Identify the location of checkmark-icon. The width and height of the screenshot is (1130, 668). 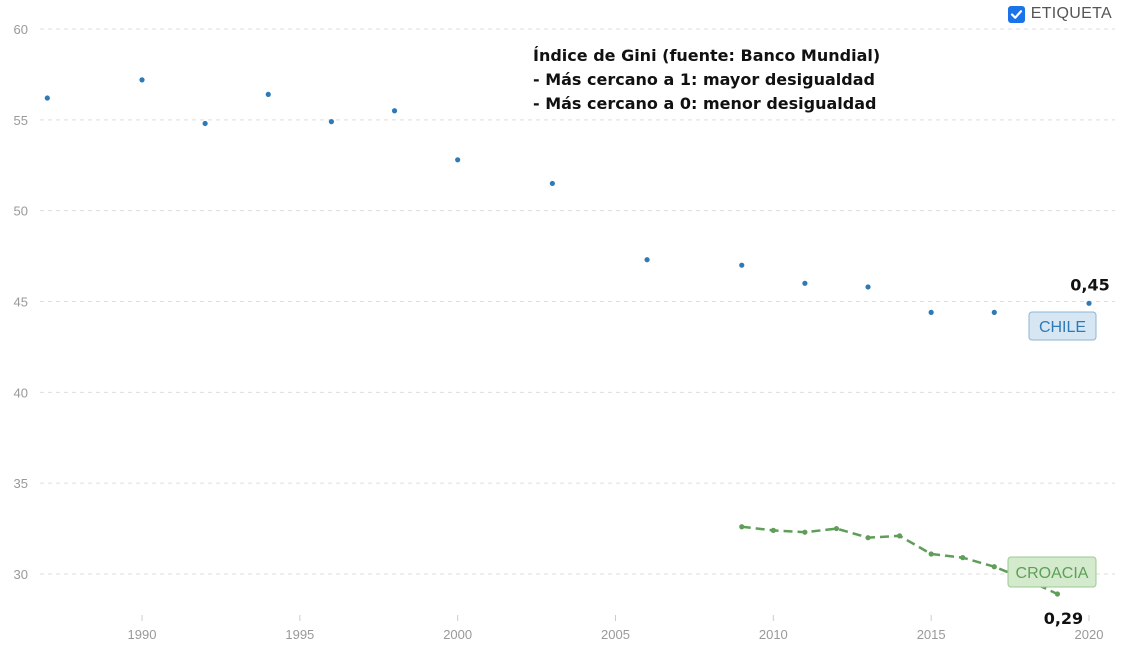
(1016, 14).